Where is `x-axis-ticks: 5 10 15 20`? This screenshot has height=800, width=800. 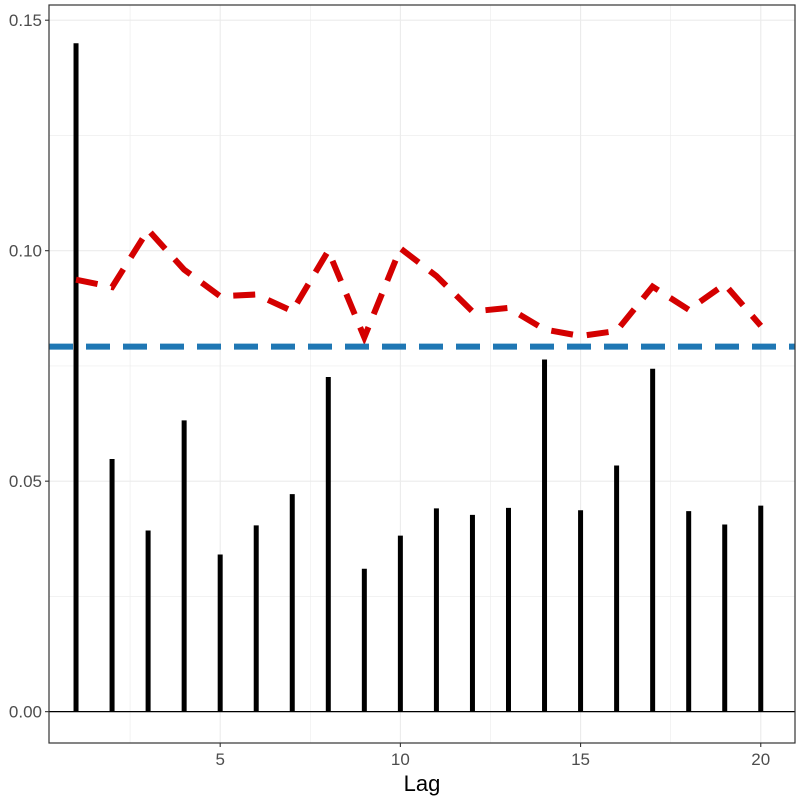 x-axis-ticks: 5 10 15 20 is located at coordinates (492, 756).